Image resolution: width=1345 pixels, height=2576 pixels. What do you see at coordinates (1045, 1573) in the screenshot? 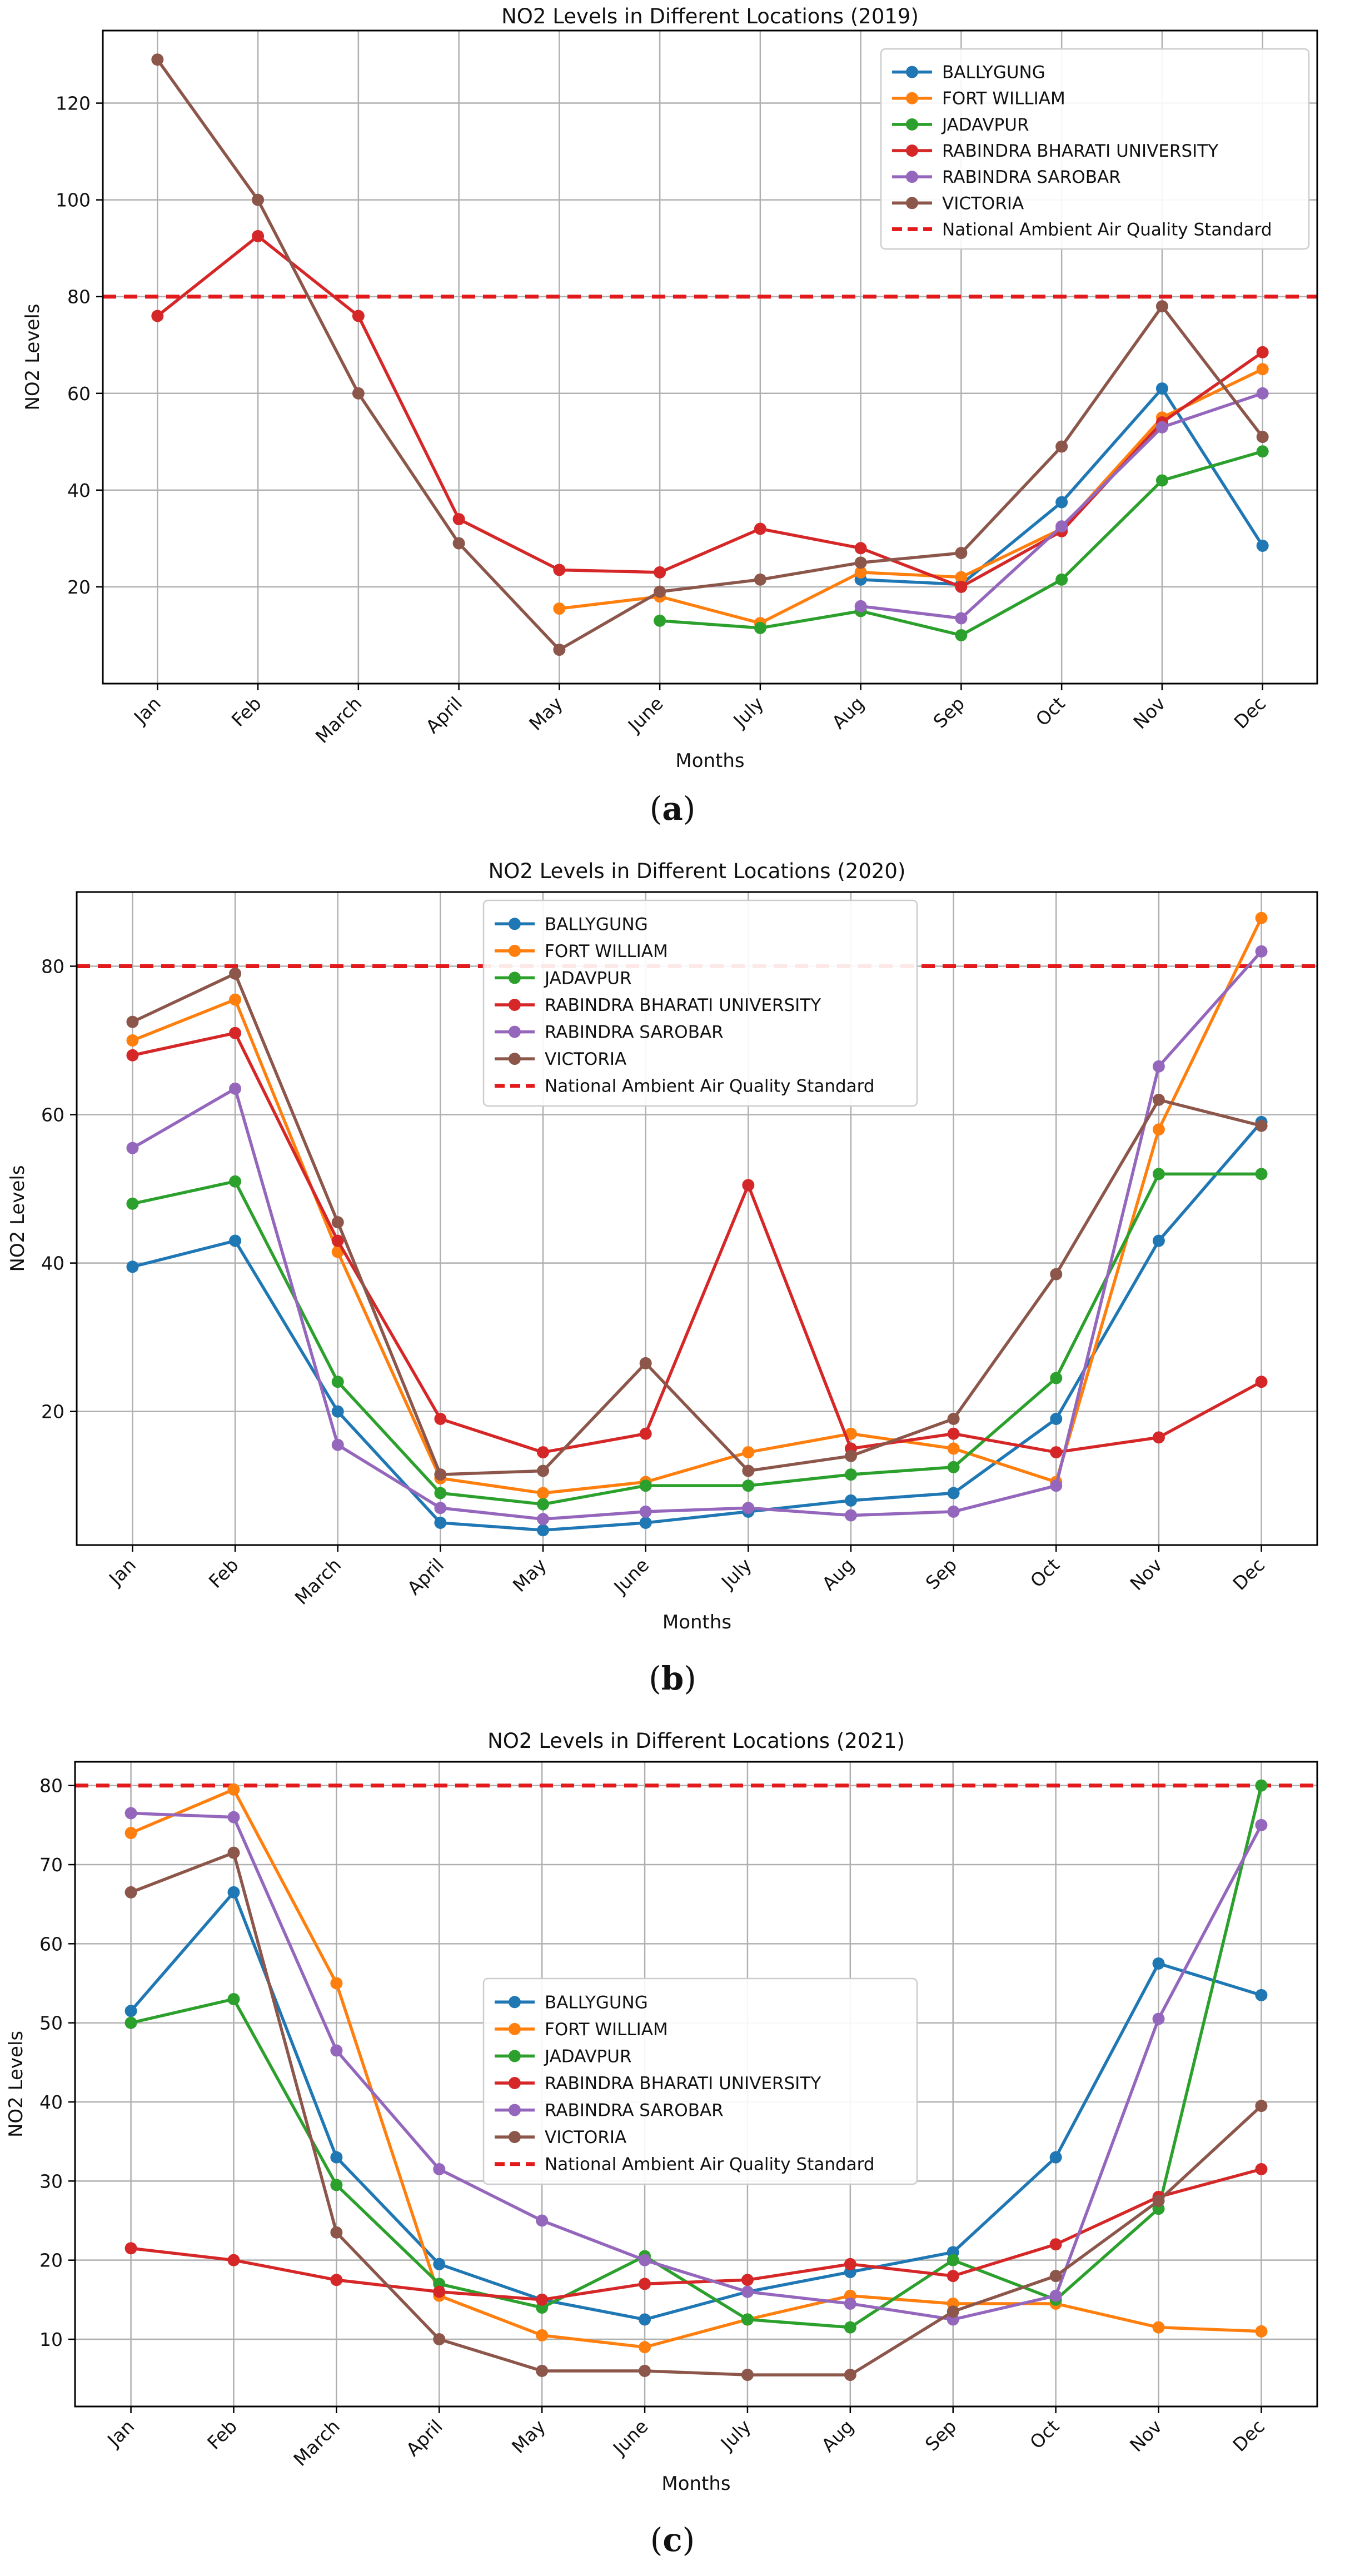
I see `x-tick-label: Oct` at bounding box center [1045, 1573].